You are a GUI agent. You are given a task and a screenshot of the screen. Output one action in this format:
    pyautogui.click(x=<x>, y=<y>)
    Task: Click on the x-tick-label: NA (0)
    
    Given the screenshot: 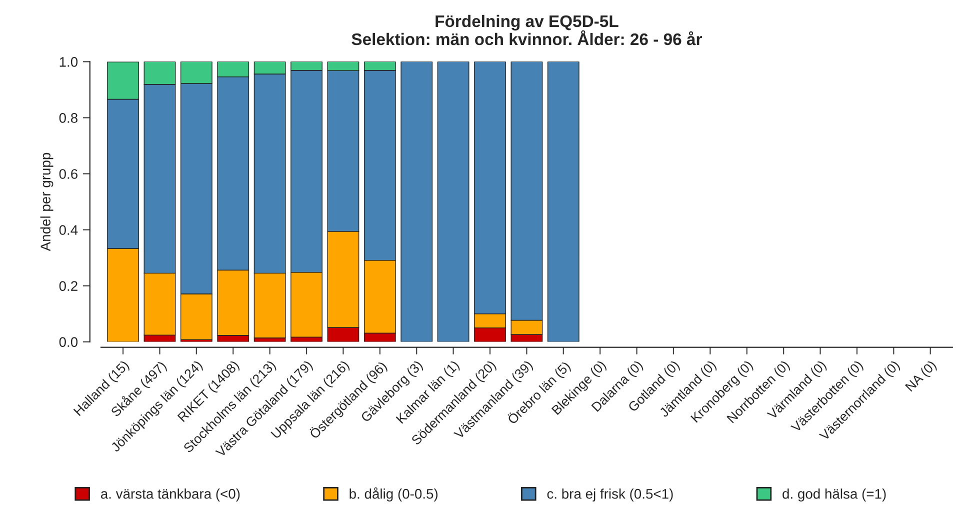 What is the action you would take?
    pyautogui.click(x=921, y=377)
    